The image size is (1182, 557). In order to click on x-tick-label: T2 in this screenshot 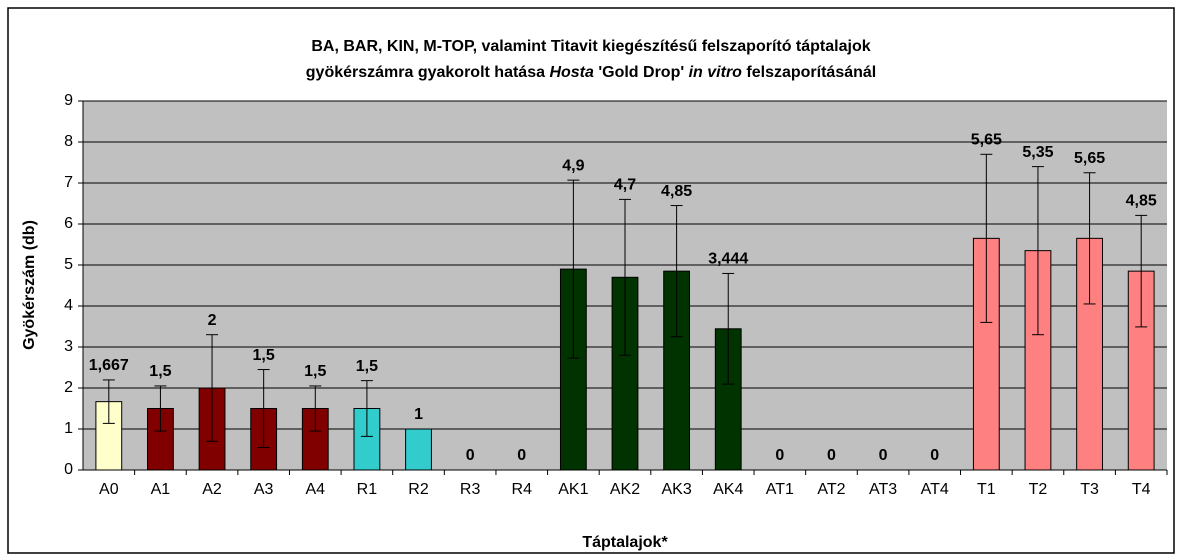, I will do `click(1038, 489)`.